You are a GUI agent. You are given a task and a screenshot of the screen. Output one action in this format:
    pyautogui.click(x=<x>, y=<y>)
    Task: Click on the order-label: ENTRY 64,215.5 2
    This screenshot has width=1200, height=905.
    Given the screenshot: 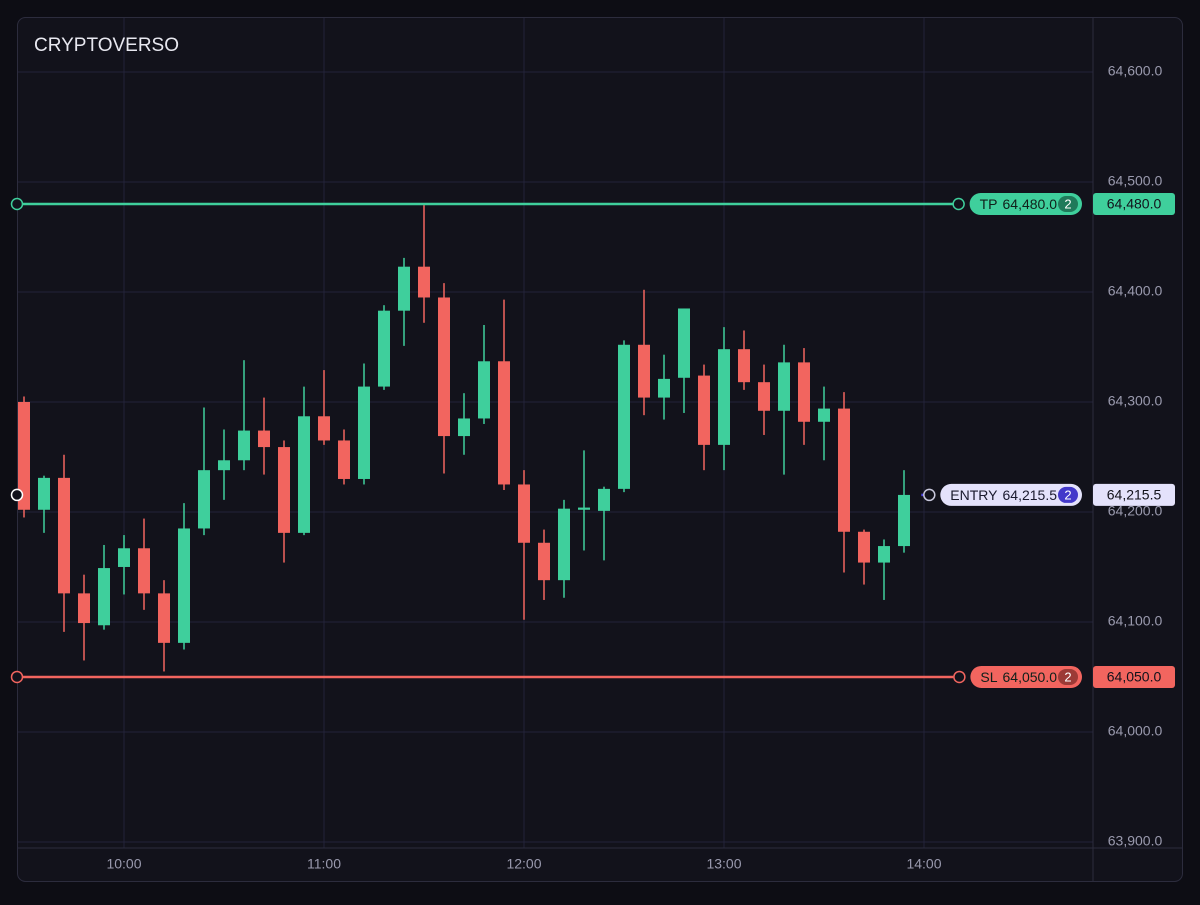 What is the action you would take?
    pyautogui.click(x=1011, y=494)
    